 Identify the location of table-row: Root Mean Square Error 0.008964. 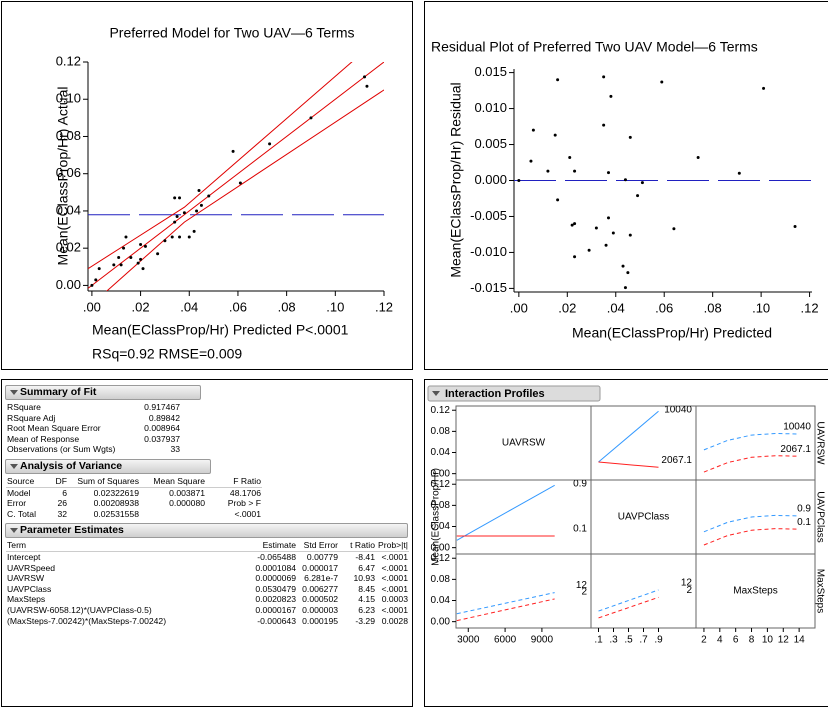
(93, 428).